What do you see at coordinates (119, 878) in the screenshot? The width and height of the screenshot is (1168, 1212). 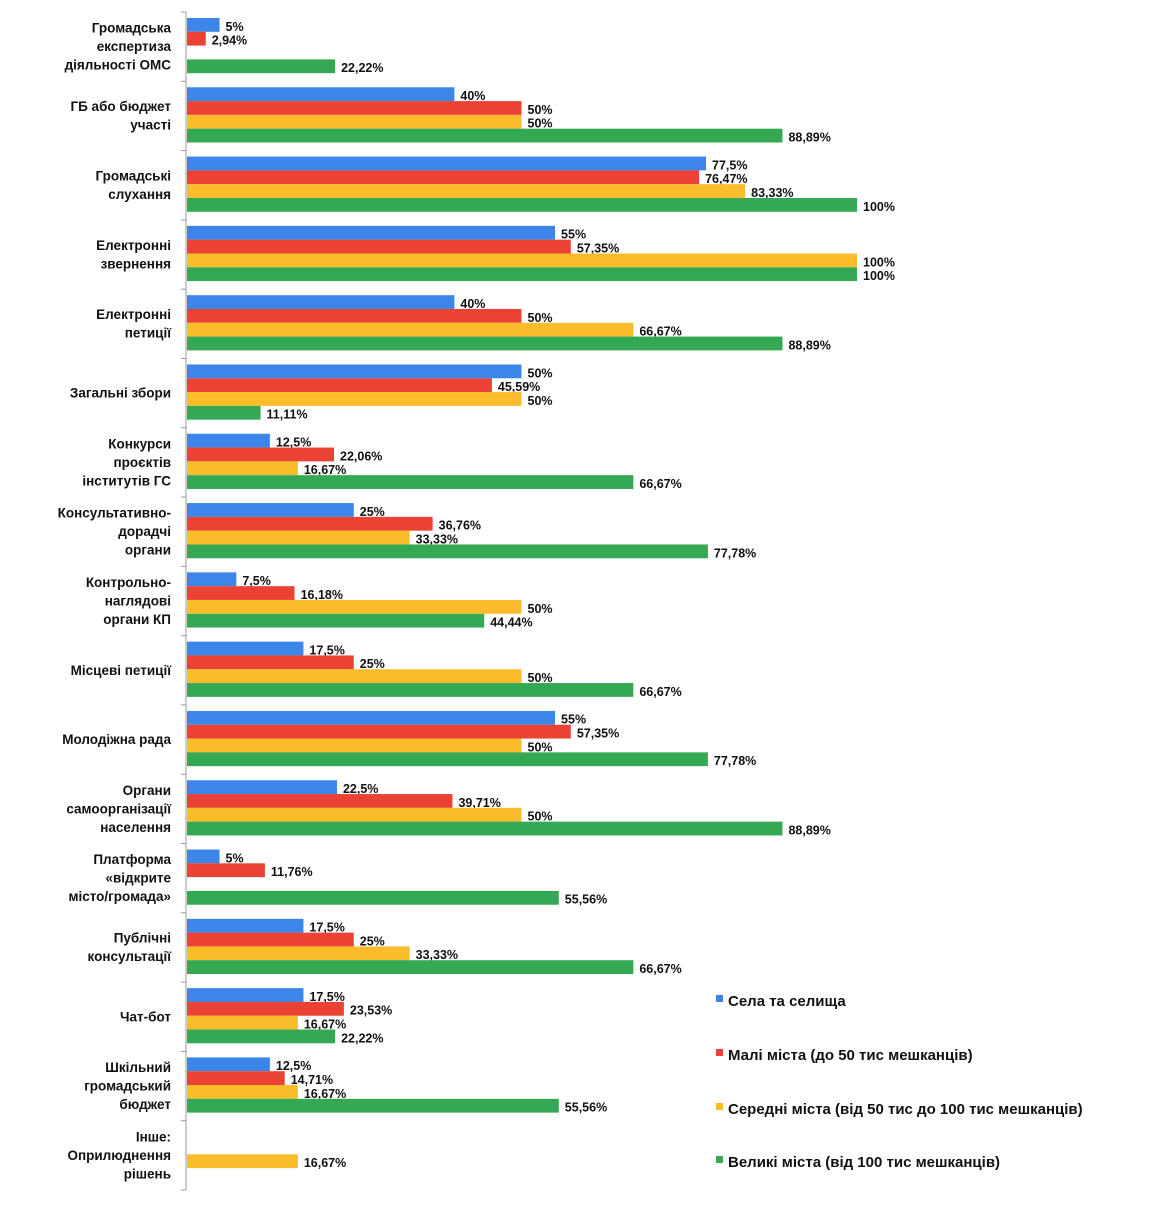 I see `category-label: Платформа «відкрите місто/громада»` at bounding box center [119, 878].